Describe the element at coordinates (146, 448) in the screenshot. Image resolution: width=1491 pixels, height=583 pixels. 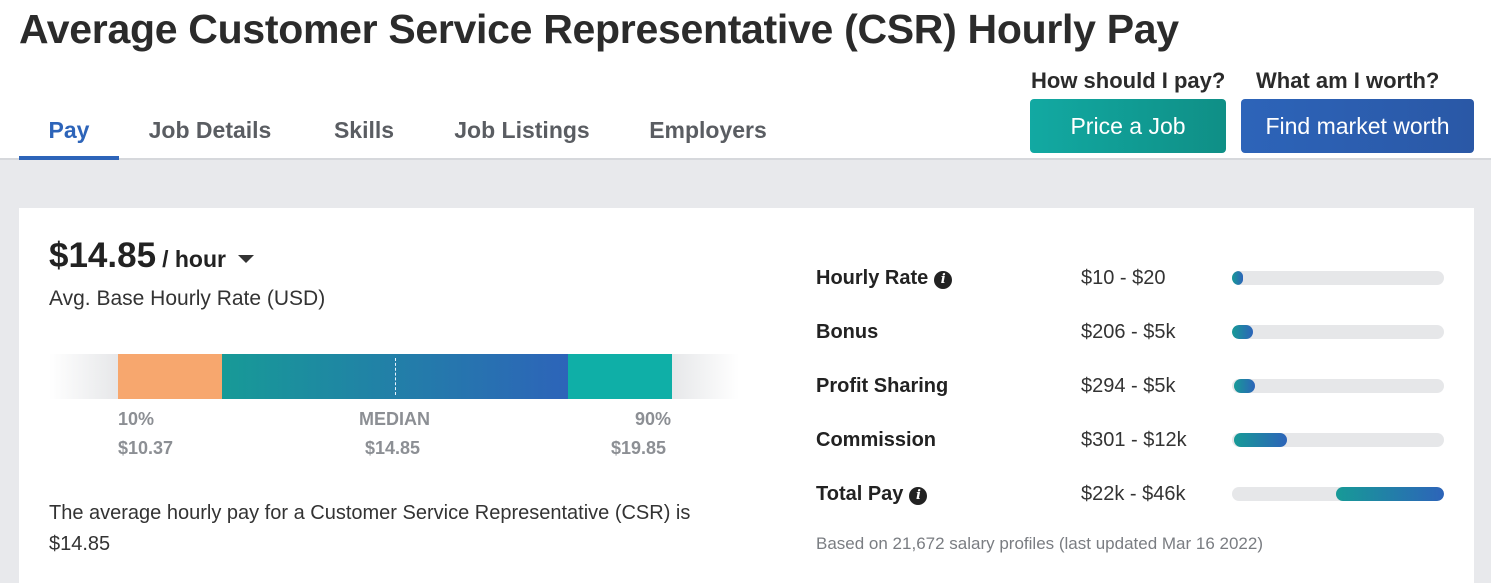
I see `p10-value: $10.37` at that location.